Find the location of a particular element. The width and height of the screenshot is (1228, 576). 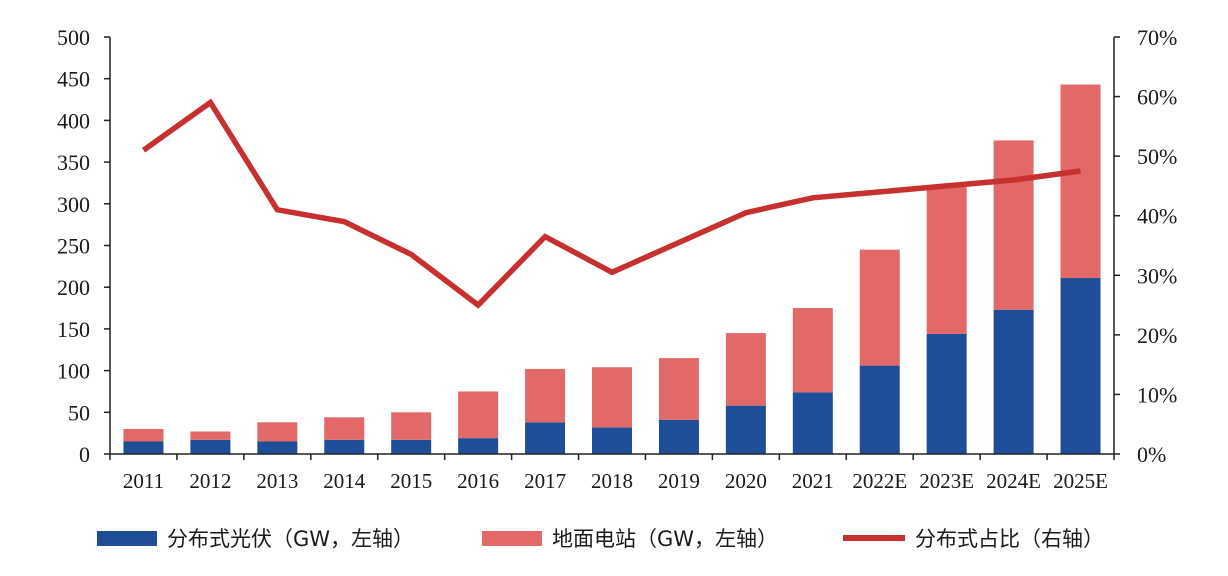

legend-label-distributed-share: 分布式占比（右轴） is located at coordinates (1009, 539).